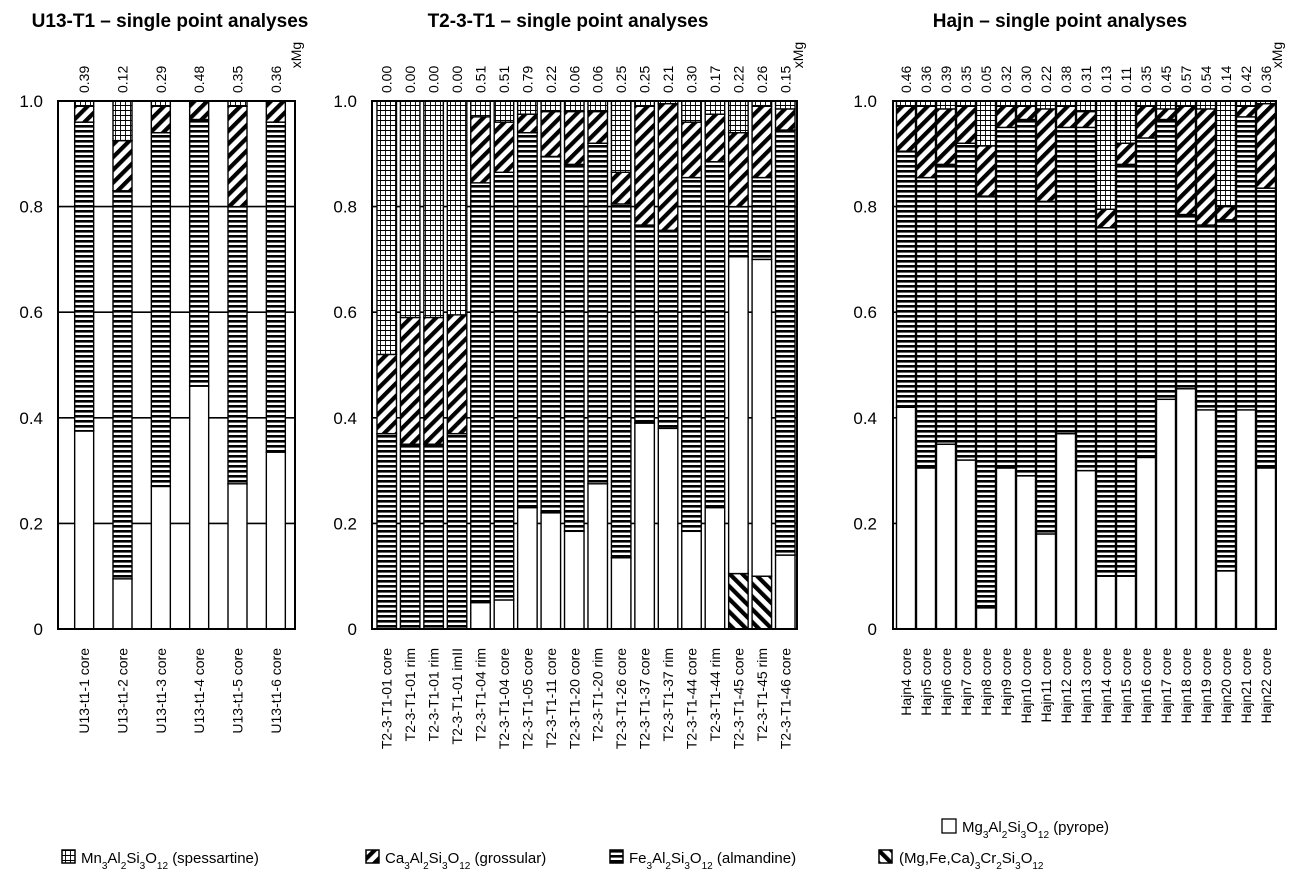 The image size is (1305, 881). What do you see at coordinates (428, 861) in the screenshot?
I see `legend-grossular-formula: Ca3Al2Si3O12` at bounding box center [428, 861].